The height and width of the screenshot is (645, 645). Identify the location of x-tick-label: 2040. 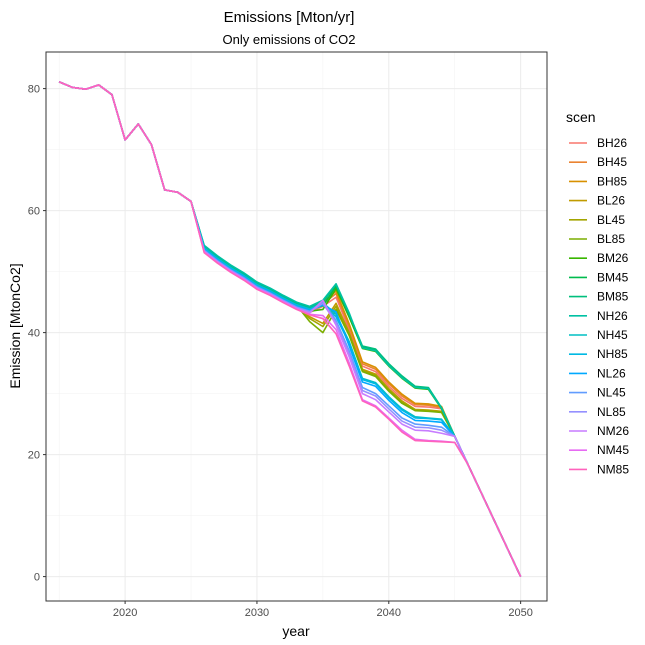
(389, 613).